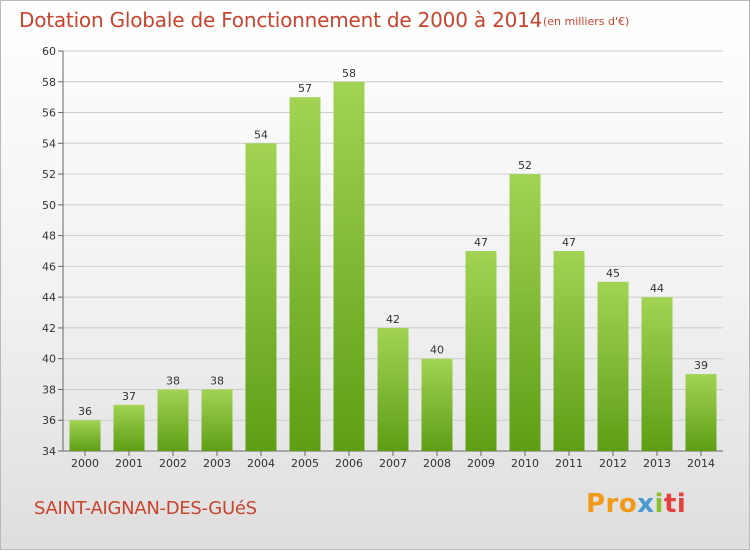 This screenshot has height=551, width=750. What do you see at coordinates (659, 504) in the screenshot?
I see `logo-part: i` at bounding box center [659, 504].